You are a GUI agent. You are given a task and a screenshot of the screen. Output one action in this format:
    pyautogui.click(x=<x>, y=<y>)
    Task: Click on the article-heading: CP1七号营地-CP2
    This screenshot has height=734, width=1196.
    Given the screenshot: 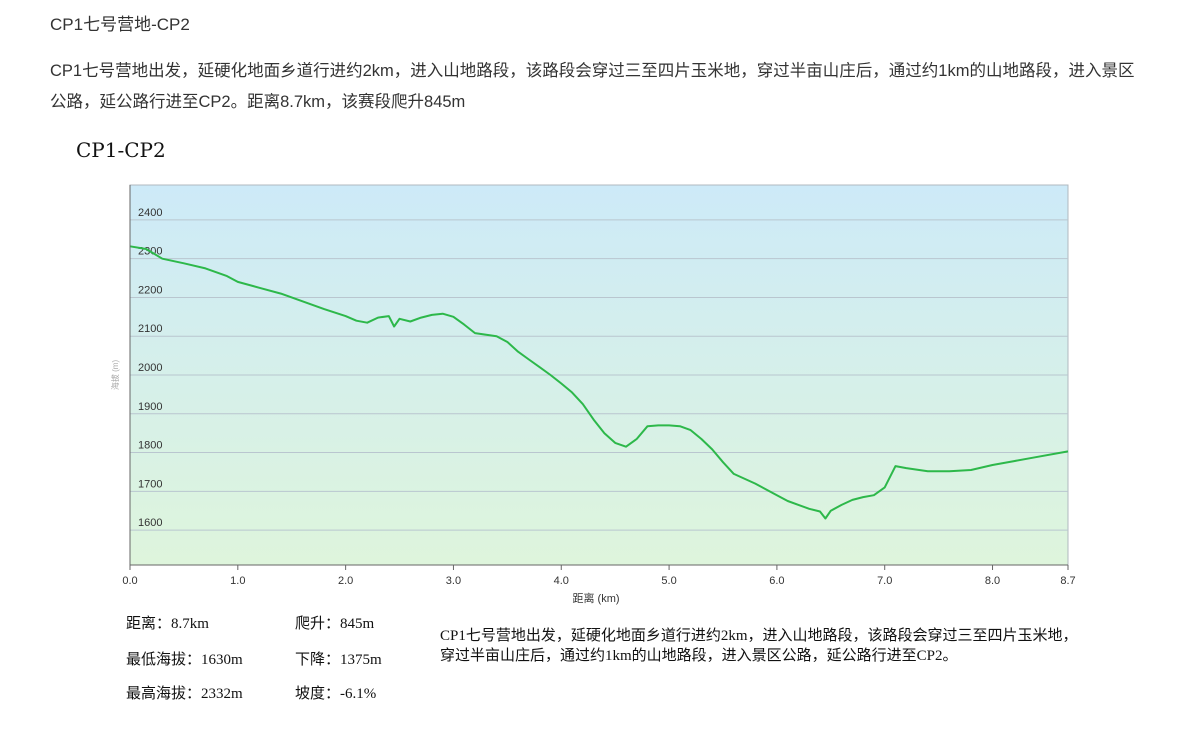 What is the action you would take?
    pyautogui.click(x=120, y=24)
    